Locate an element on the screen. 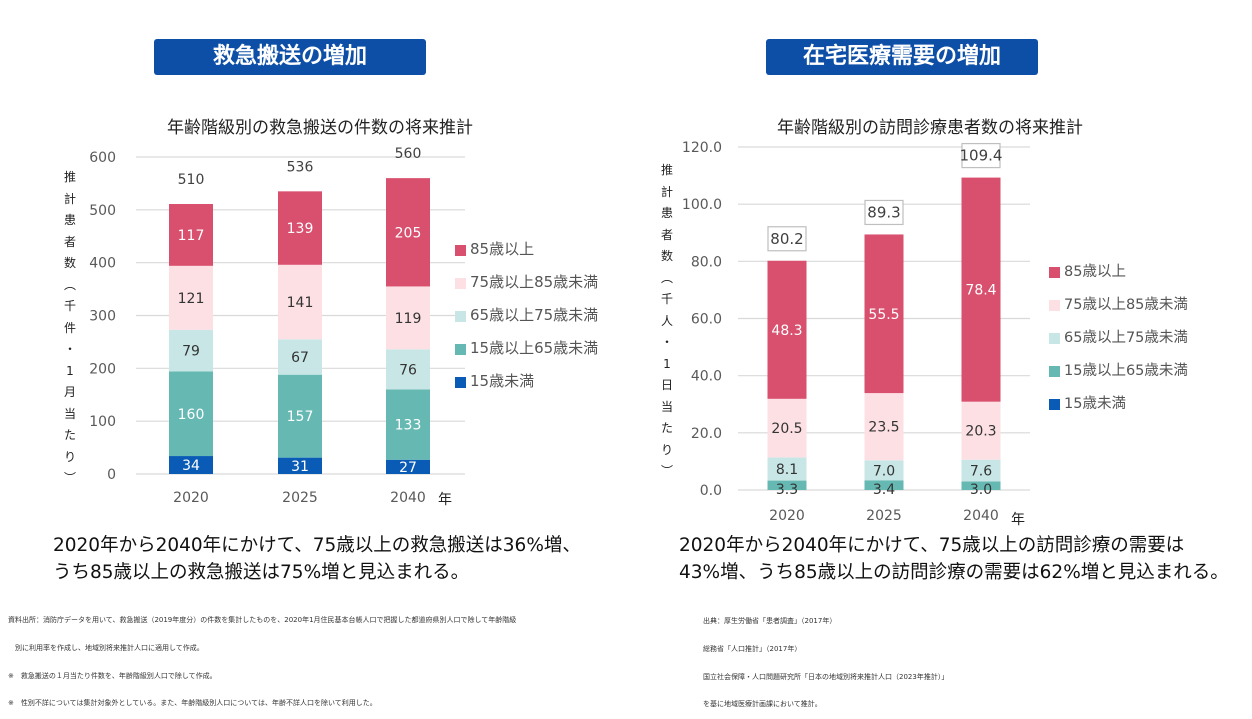 This screenshot has width=1252, height=719. total-label: 560 is located at coordinates (408, 154).